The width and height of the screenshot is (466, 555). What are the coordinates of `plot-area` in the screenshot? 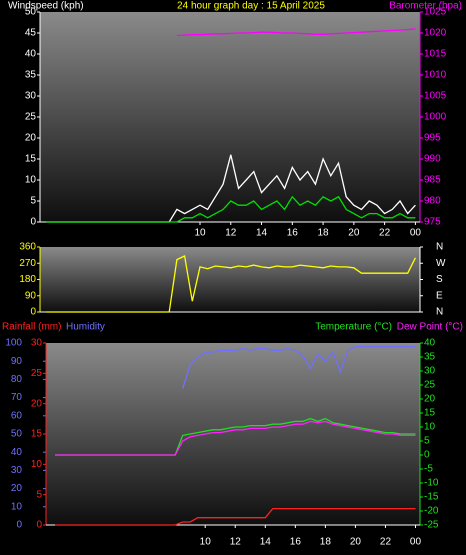 It's located at (230, 279).